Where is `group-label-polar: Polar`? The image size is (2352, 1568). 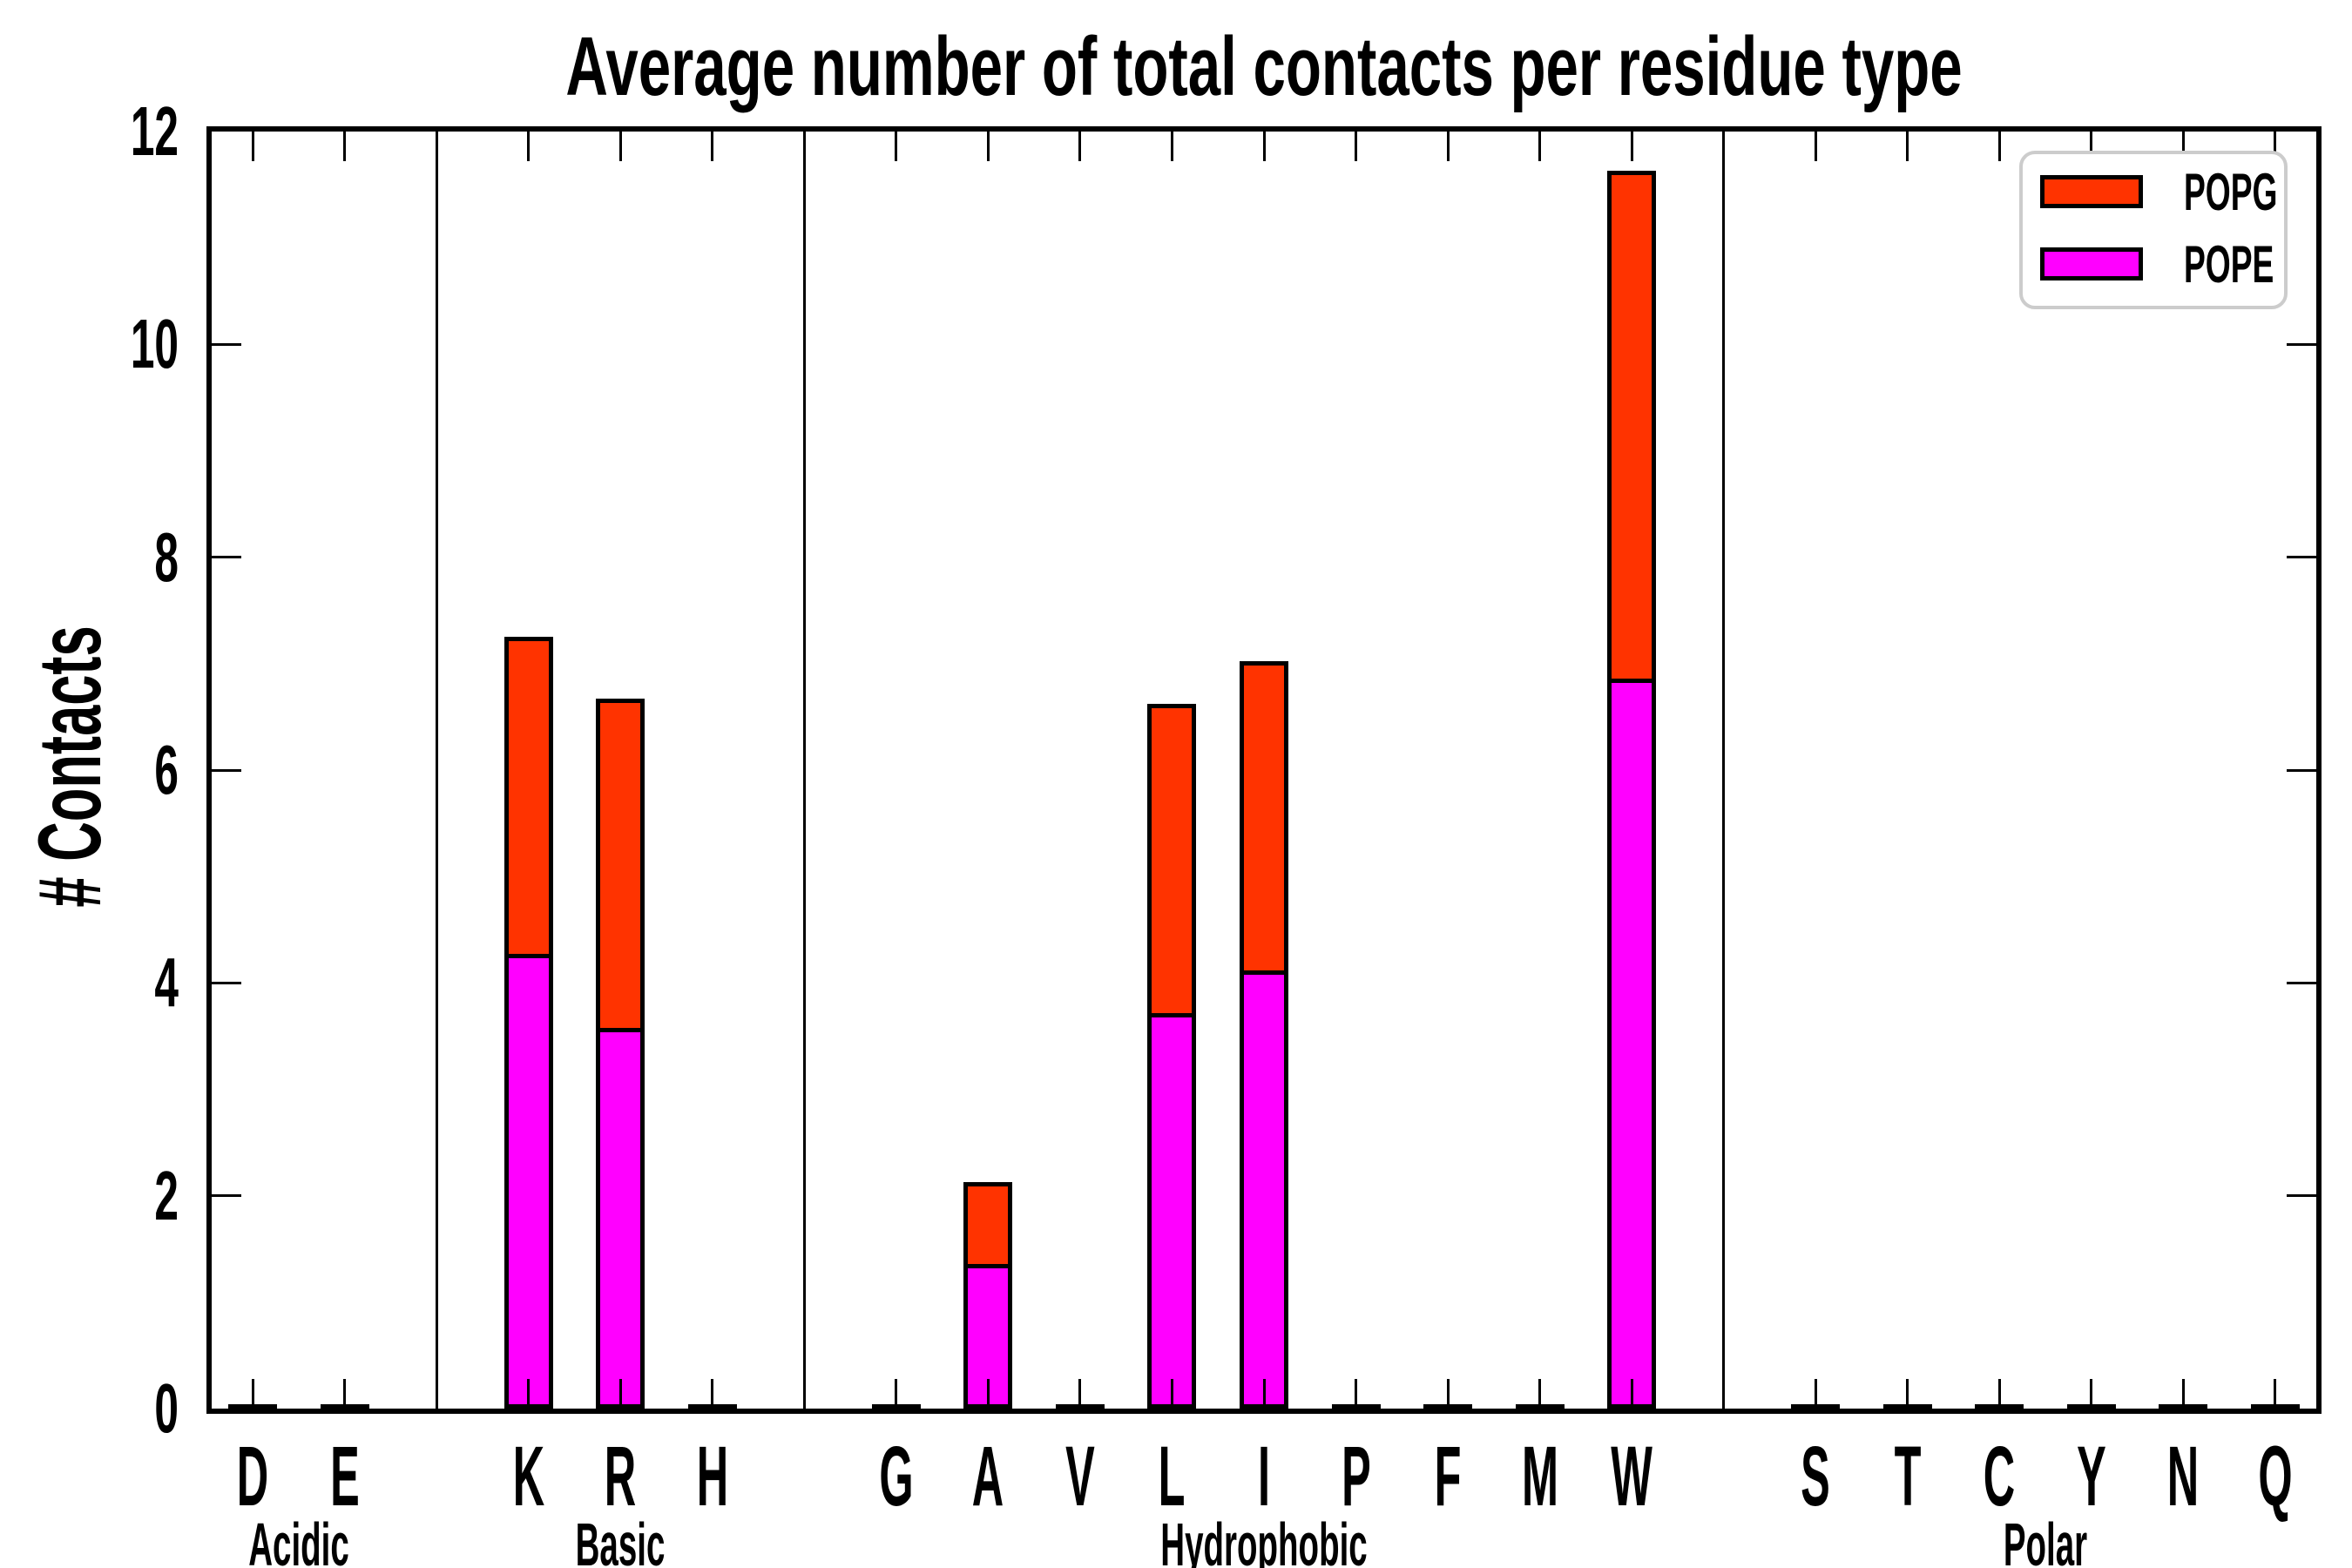
group-label-polar: Polar is located at coordinates (2045, 1539).